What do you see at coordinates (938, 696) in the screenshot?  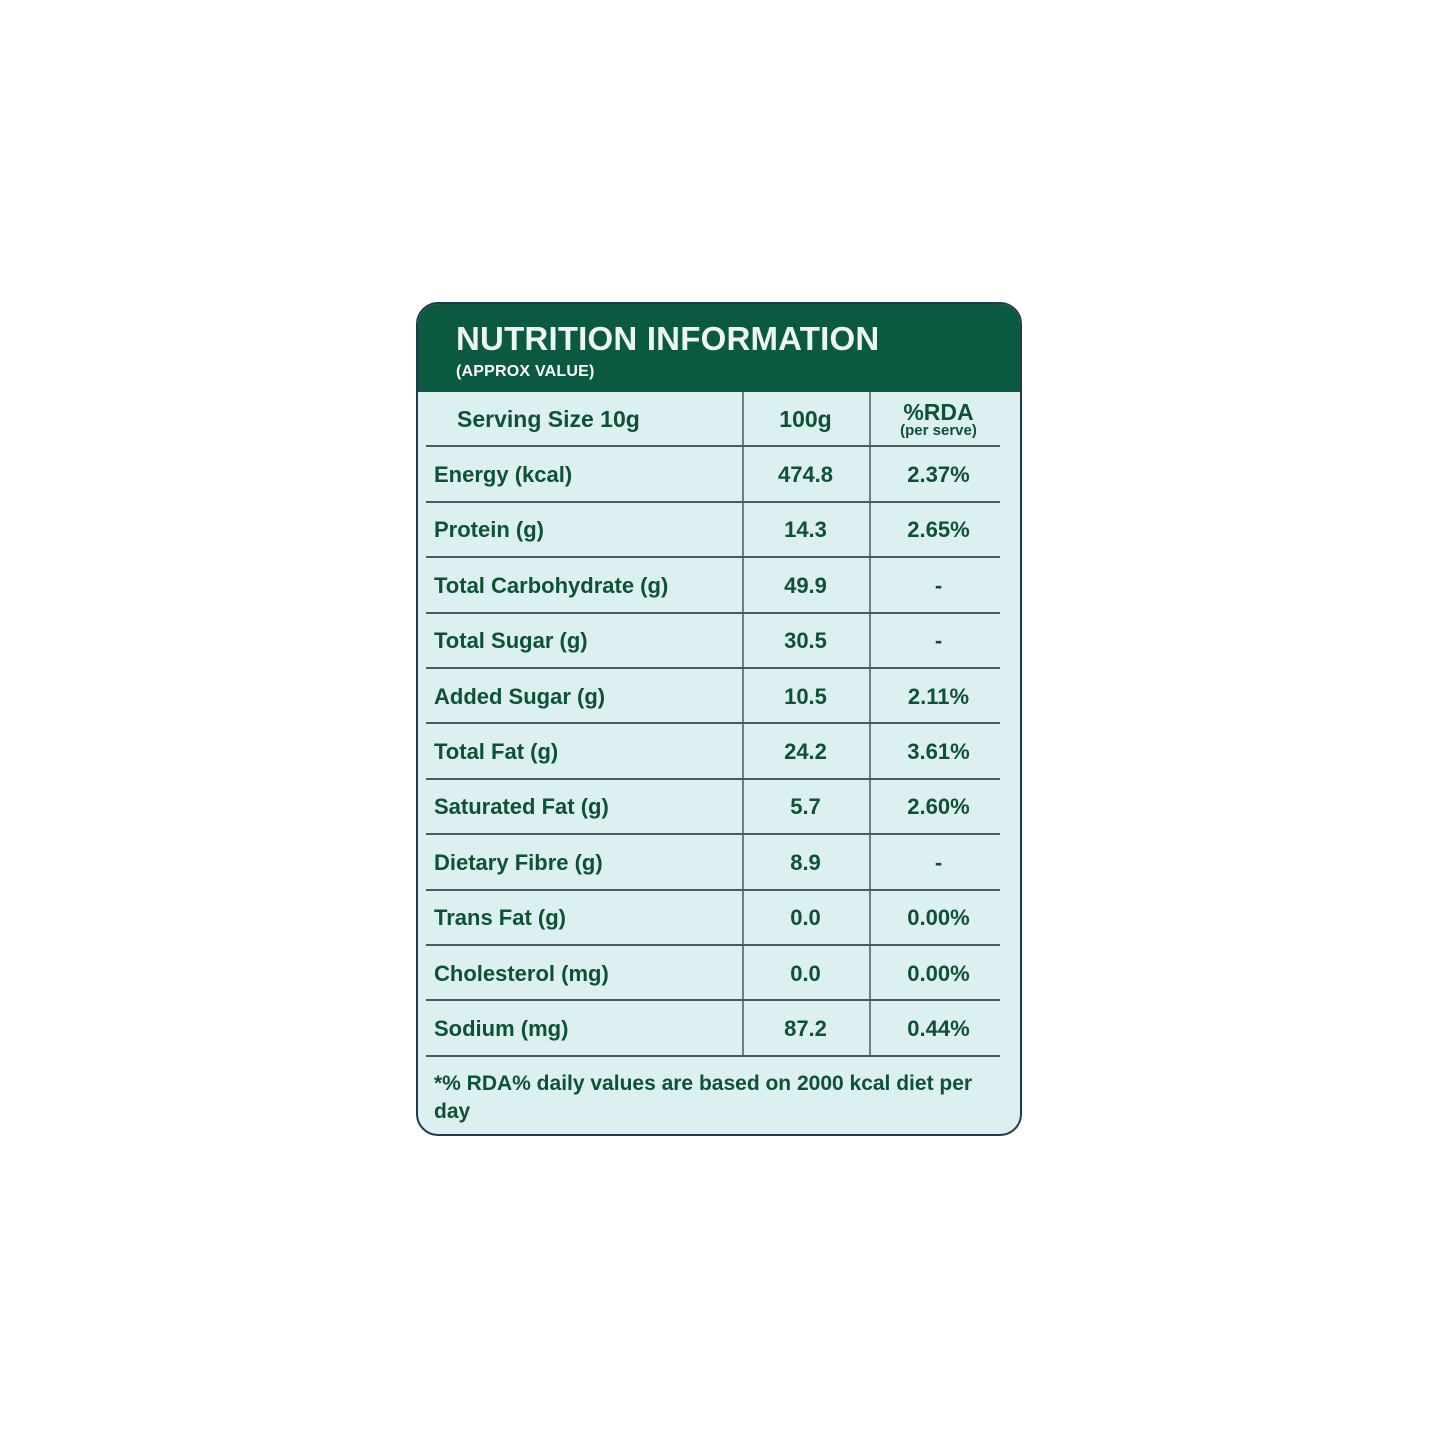 I see `nutrient-rda-percent: 2.11%` at bounding box center [938, 696].